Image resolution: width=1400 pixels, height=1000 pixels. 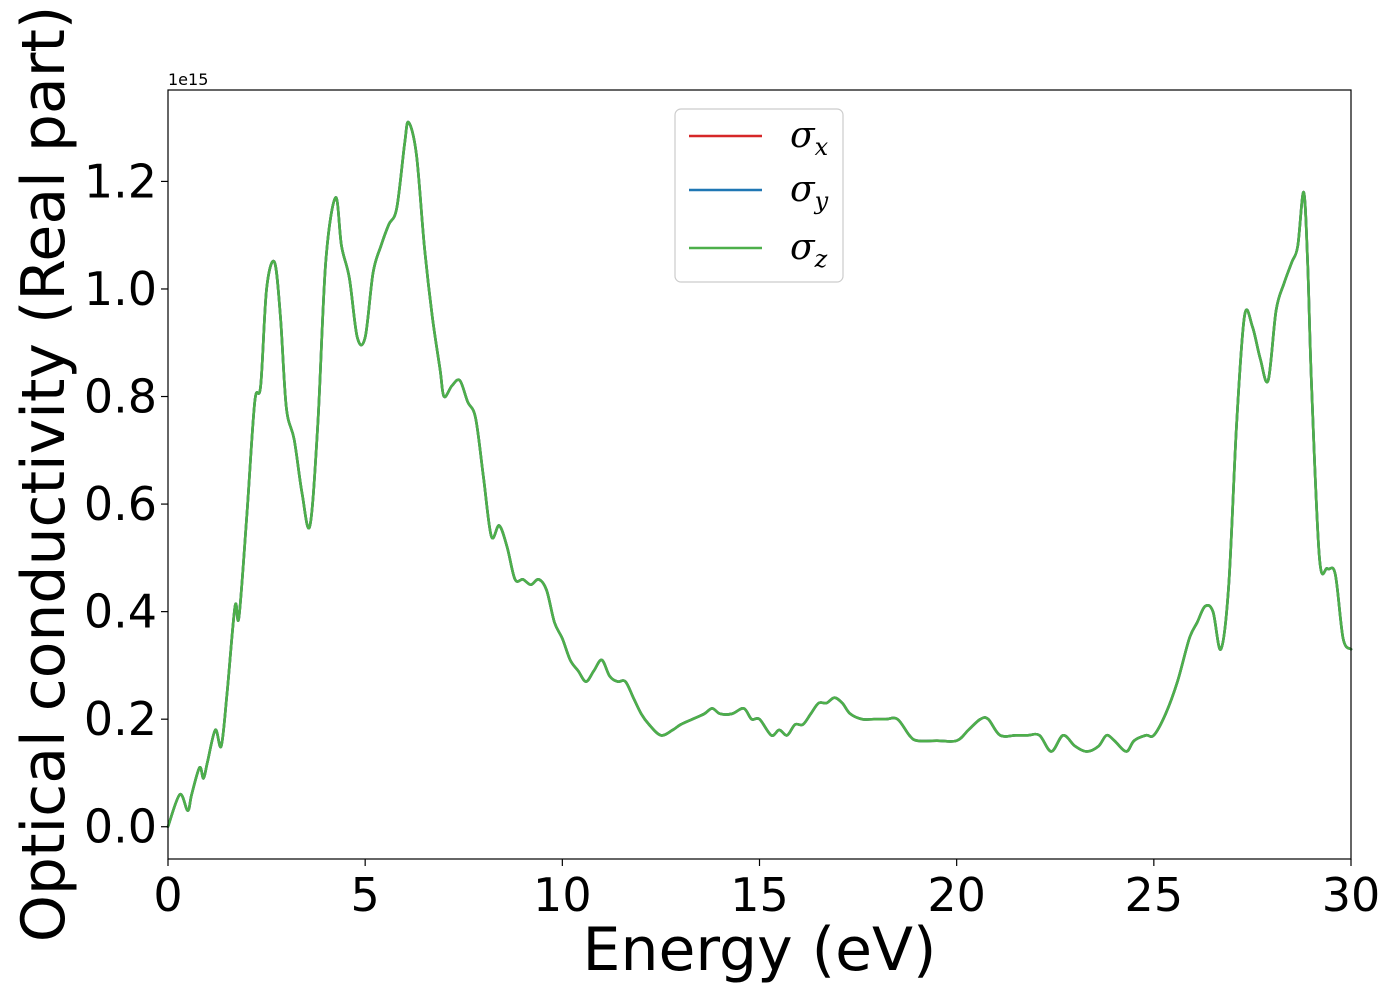 I want to click on x-tick-label: 5, so click(x=365, y=895).